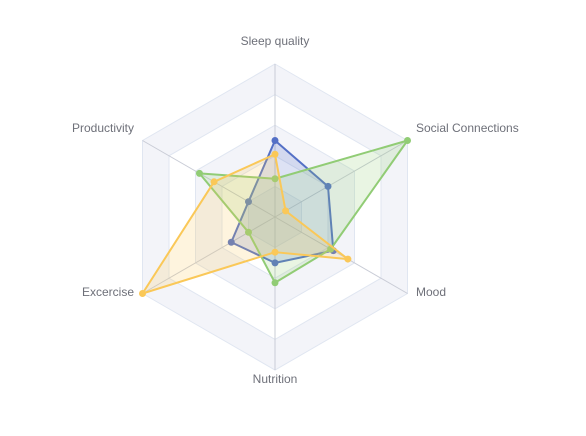 This screenshot has width=586, height=436. Describe the element at coordinates (275, 41) in the screenshot. I see `axis-label-sleep-quality: Sleep quality` at that location.